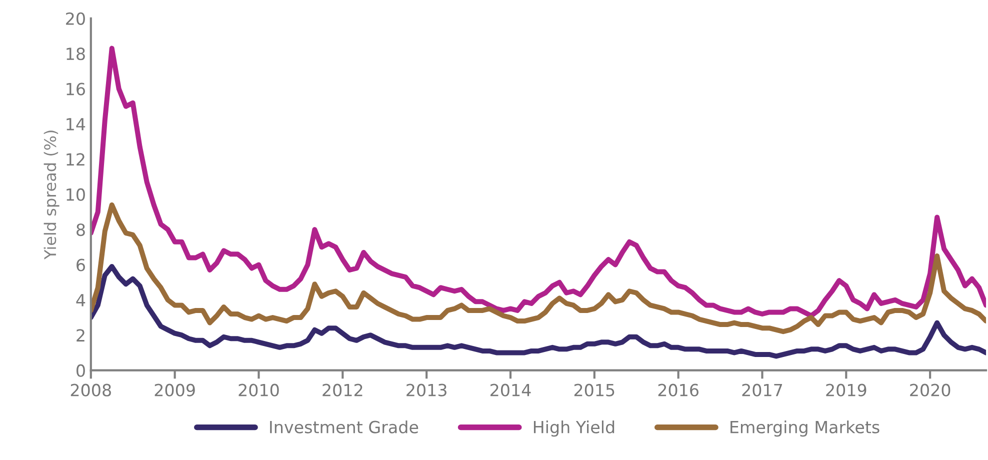 The width and height of the screenshot is (988, 460). I want to click on y-tick-label: 8, so click(80, 230).